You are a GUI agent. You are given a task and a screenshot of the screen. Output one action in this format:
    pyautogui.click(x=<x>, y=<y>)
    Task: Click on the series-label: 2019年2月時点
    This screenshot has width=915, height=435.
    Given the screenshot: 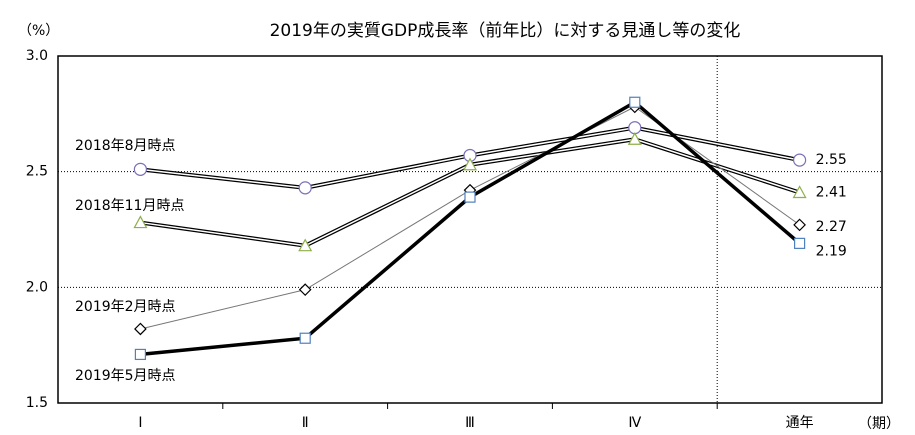 What is the action you would take?
    pyautogui.click(x=125, y=307)
    